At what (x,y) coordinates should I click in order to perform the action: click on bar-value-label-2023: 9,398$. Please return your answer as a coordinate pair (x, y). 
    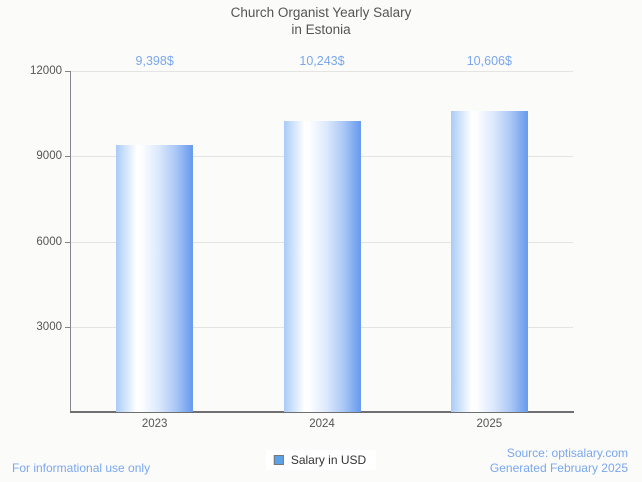
    Looking at the image, I should click on (154, 61).